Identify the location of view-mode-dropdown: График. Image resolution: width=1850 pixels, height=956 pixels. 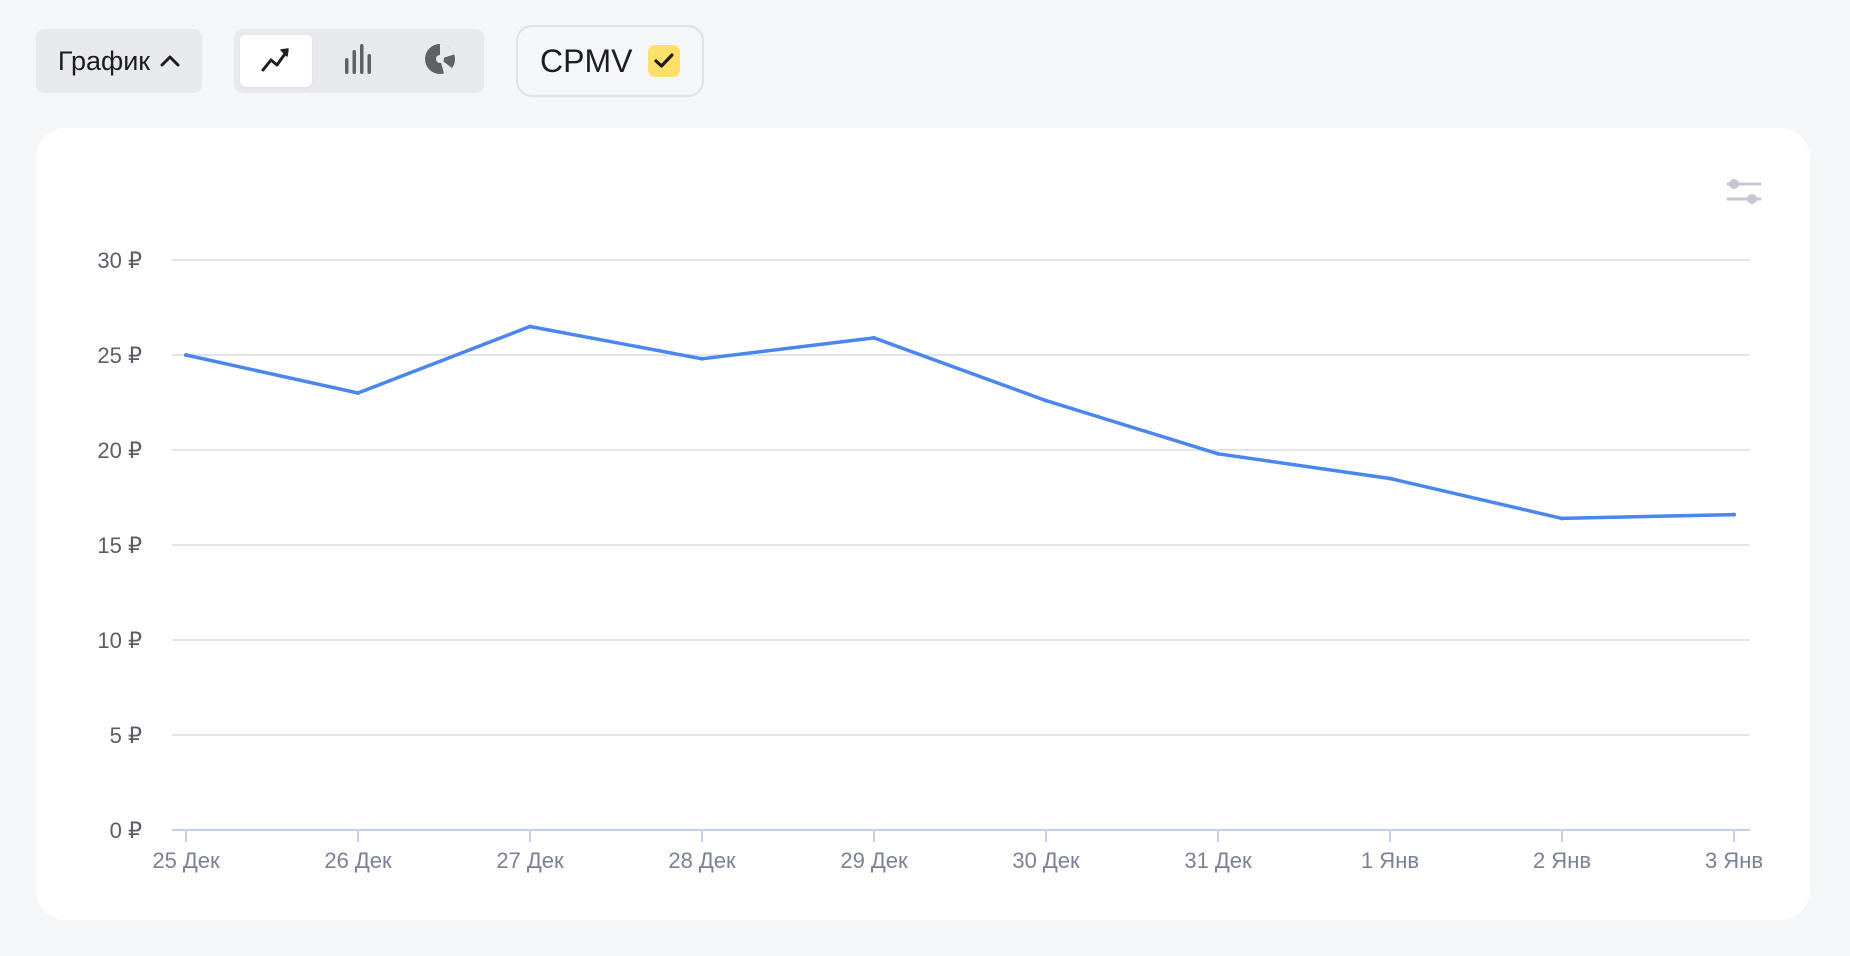
(119, 61).